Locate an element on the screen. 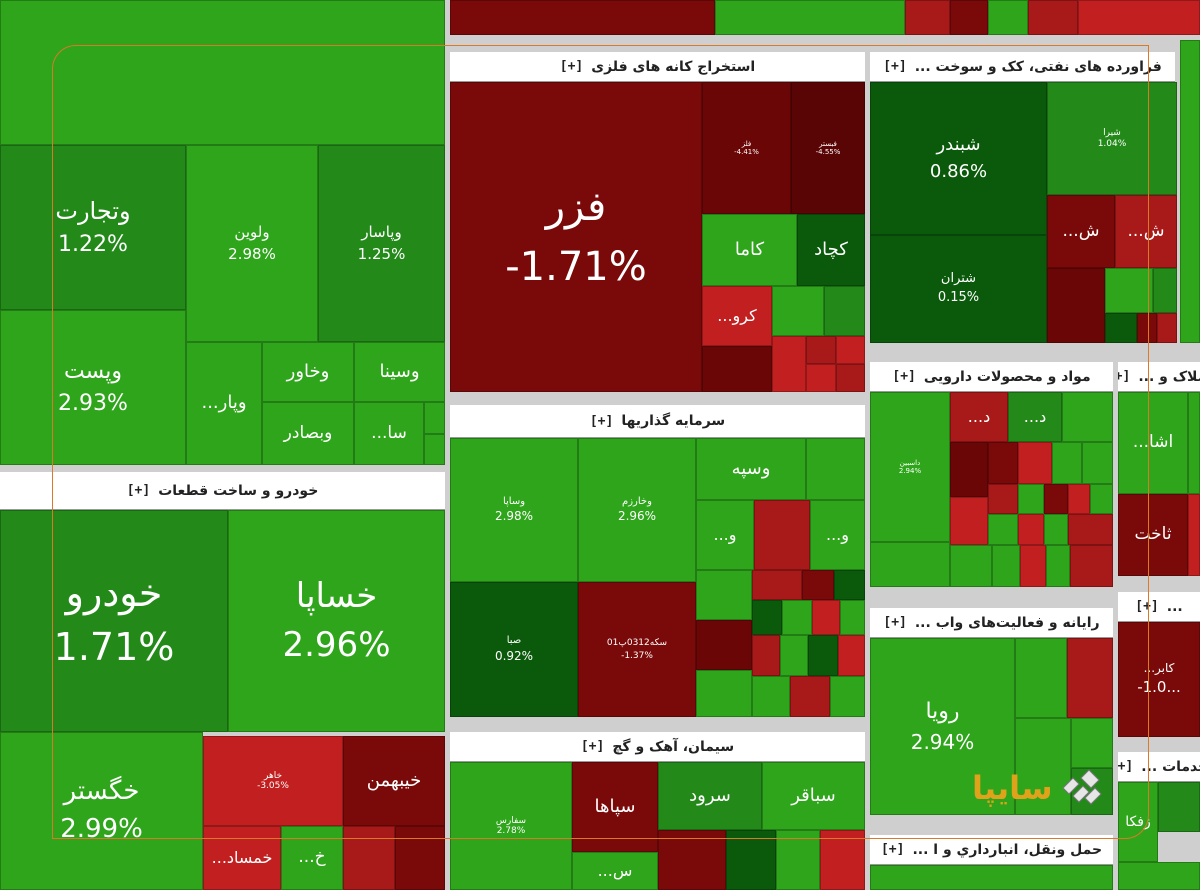 The image size is (1200, 890). sector-header-transport: حمل ونقل، انبارداري و ا ... [+] is located at coordinates (991, 850).